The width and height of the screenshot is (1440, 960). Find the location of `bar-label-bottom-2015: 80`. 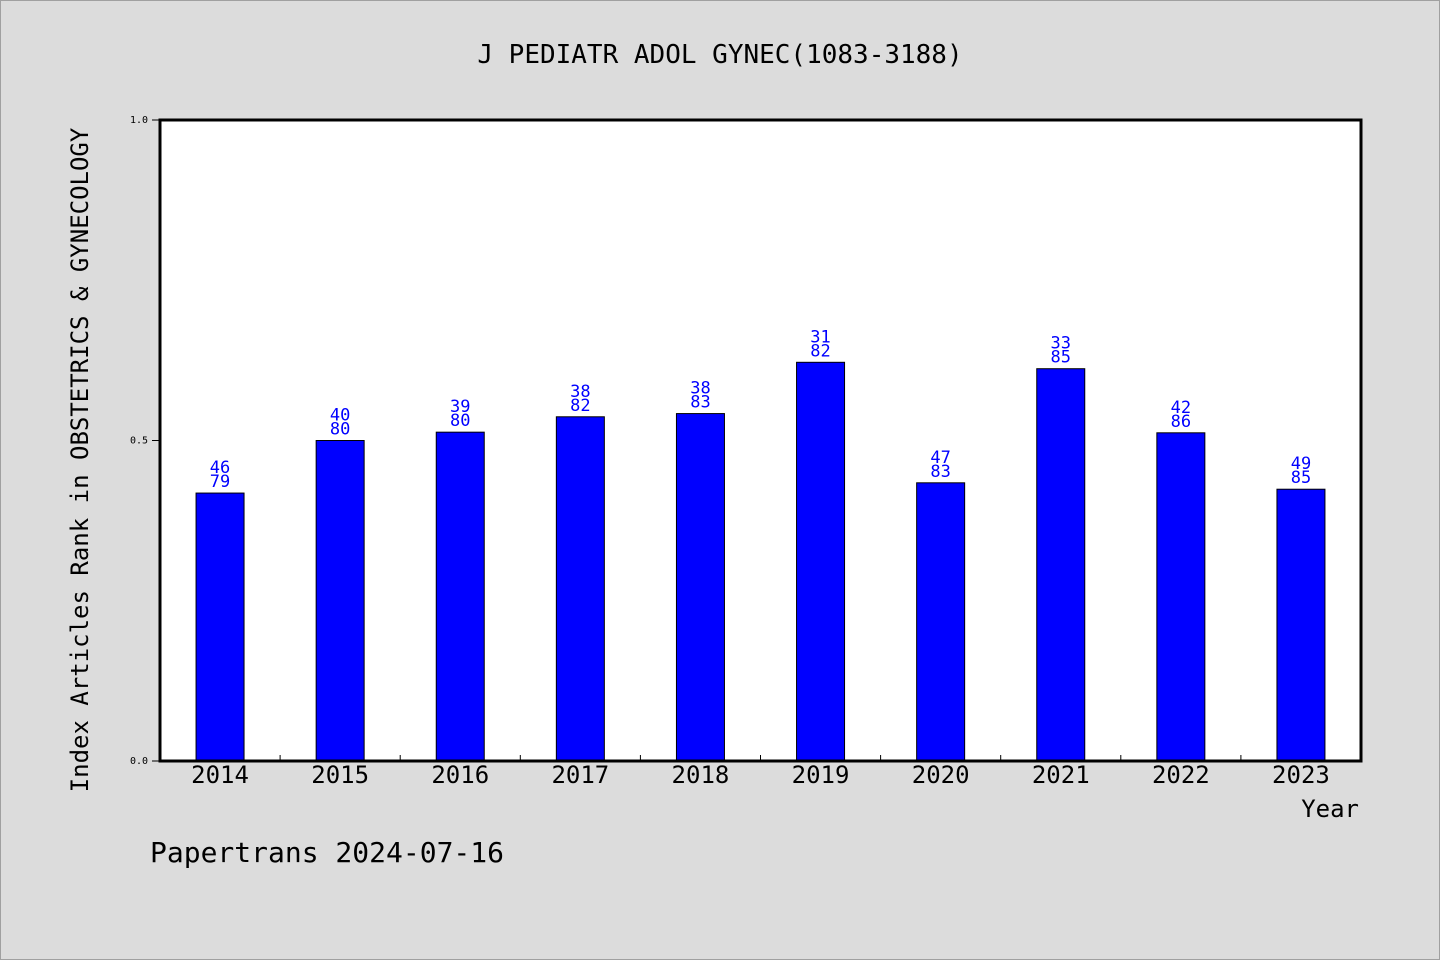

bar-label-bottom-2015: 80 is located at coordinates (340, 430).